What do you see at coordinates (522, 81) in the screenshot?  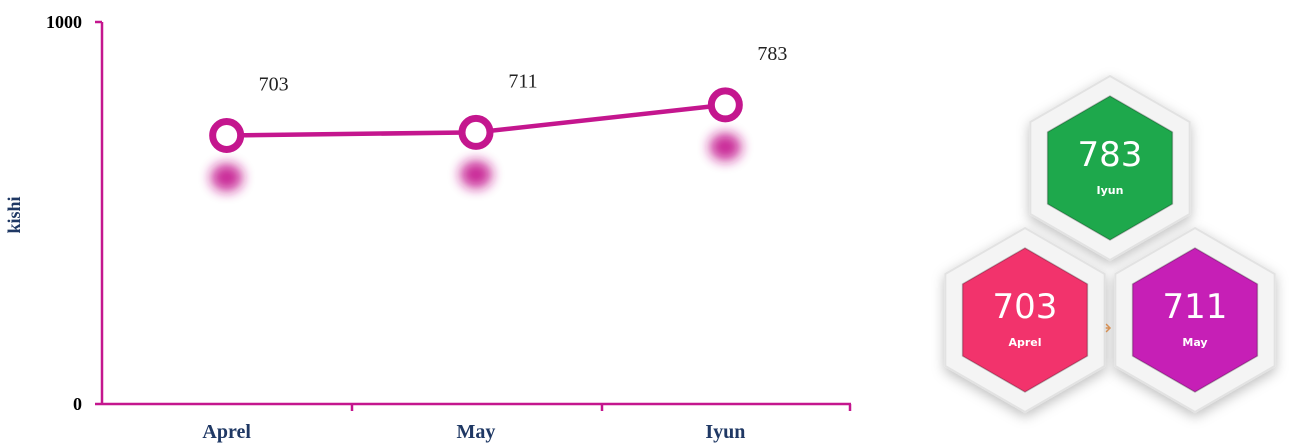 I see `data-label: 711` at bounding box center [522, 81].